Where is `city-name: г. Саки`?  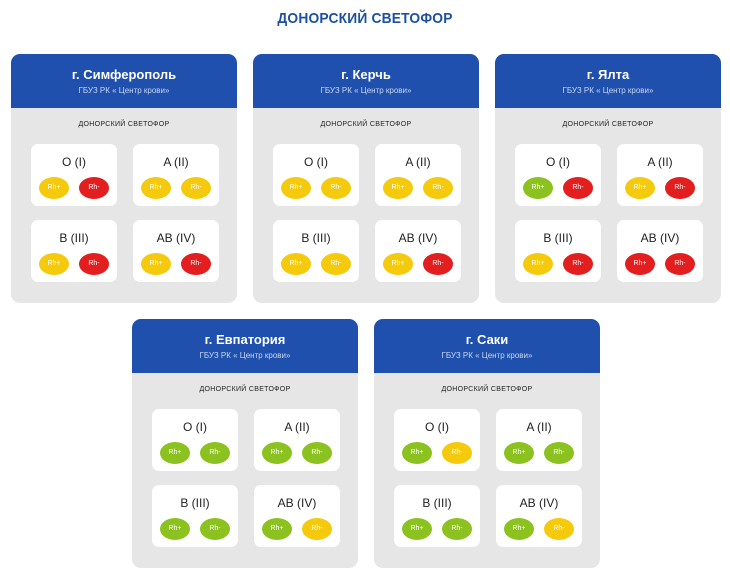 city-name: г. Саки is located at coordinates (487, 339).